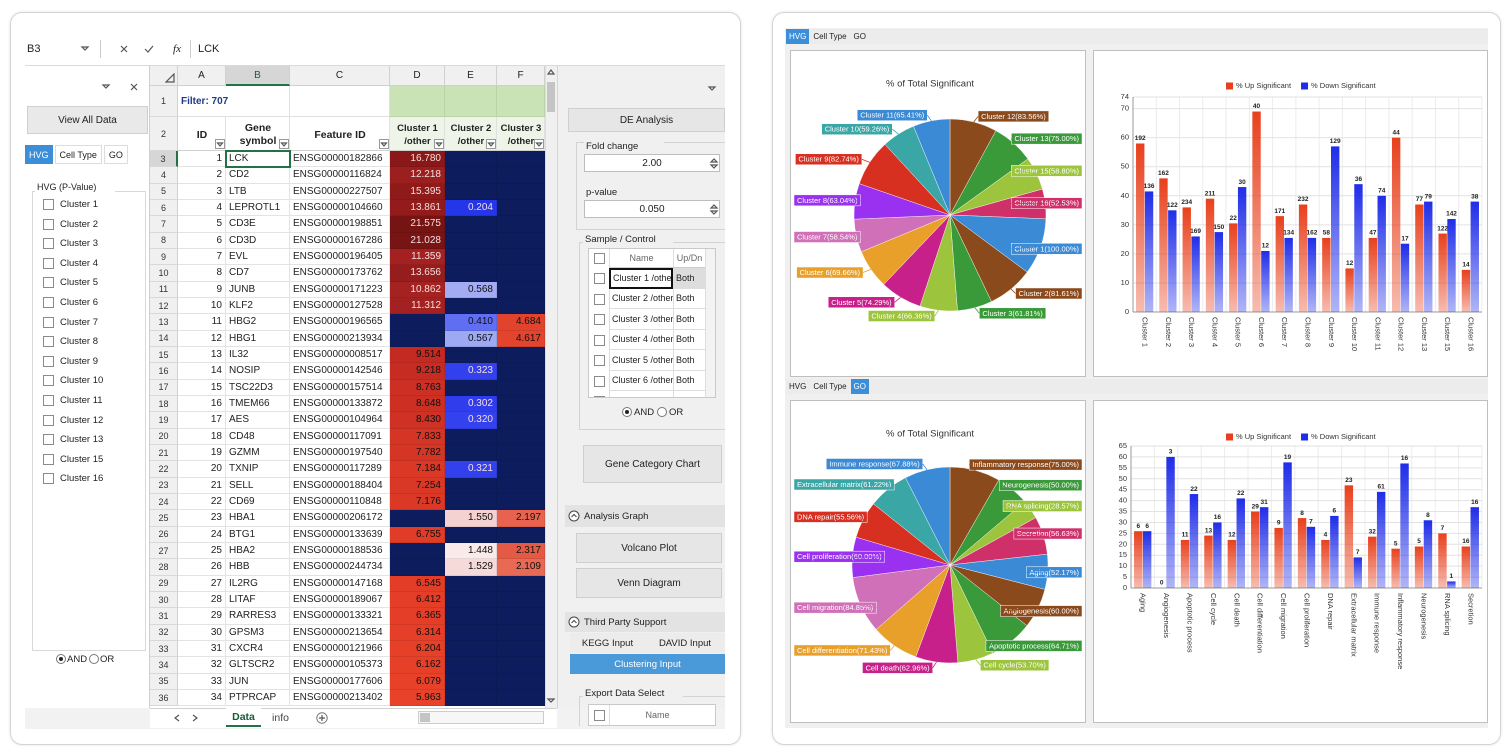 The image size is (1511, 754). Describe the element at coordinates (258, 649) in the screenshot. I see `cell: CXCR4` at that location.